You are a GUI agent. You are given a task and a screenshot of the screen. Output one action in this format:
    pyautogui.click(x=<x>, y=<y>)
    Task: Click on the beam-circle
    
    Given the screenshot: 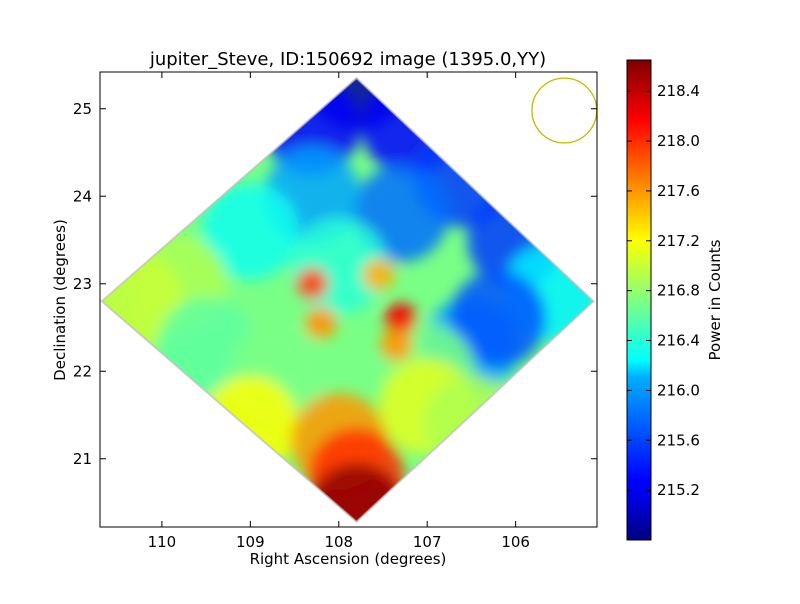 What is the action you would take?
    pyautogui.click(x=564, y=110)
    